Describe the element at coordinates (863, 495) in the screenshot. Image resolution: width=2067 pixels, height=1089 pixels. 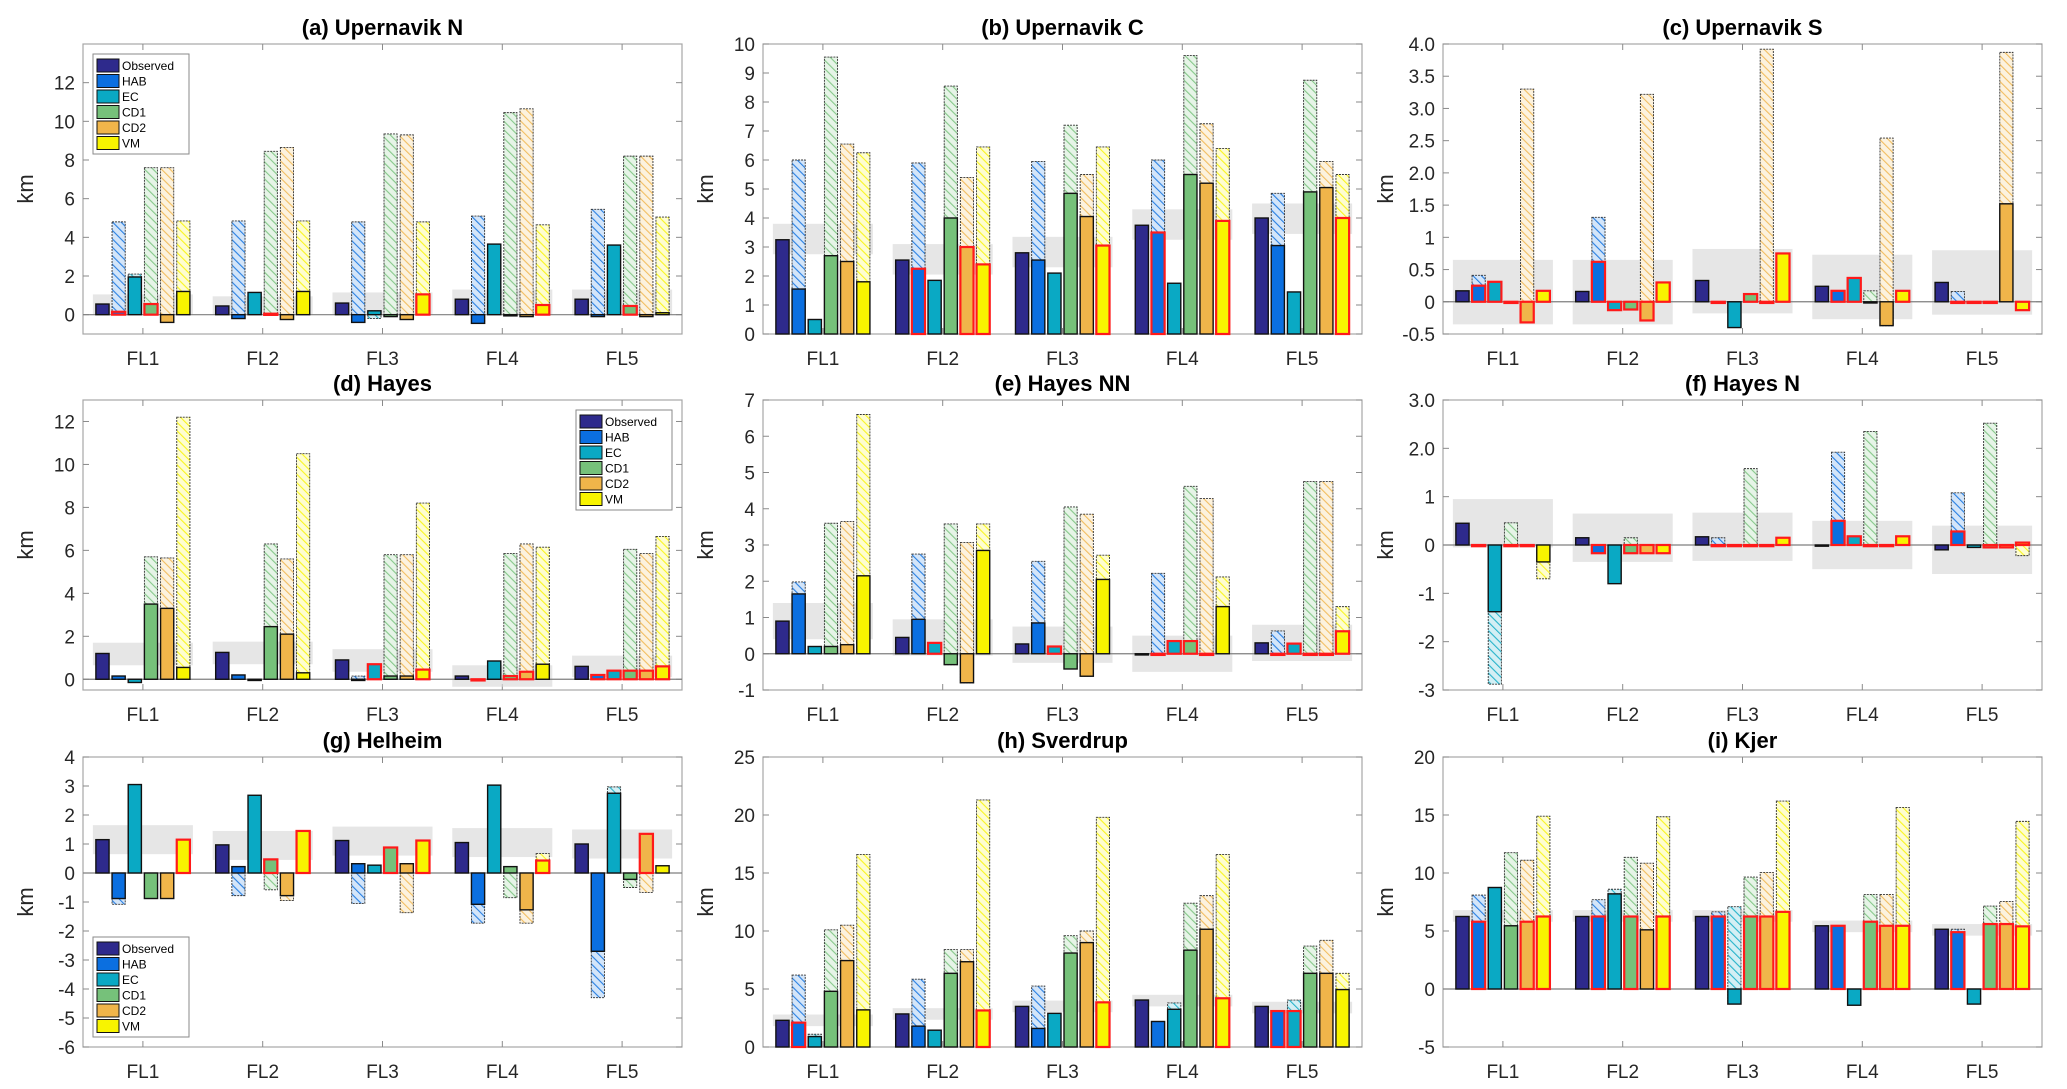
I see `bar-vm-hatched-fl1` at that location.